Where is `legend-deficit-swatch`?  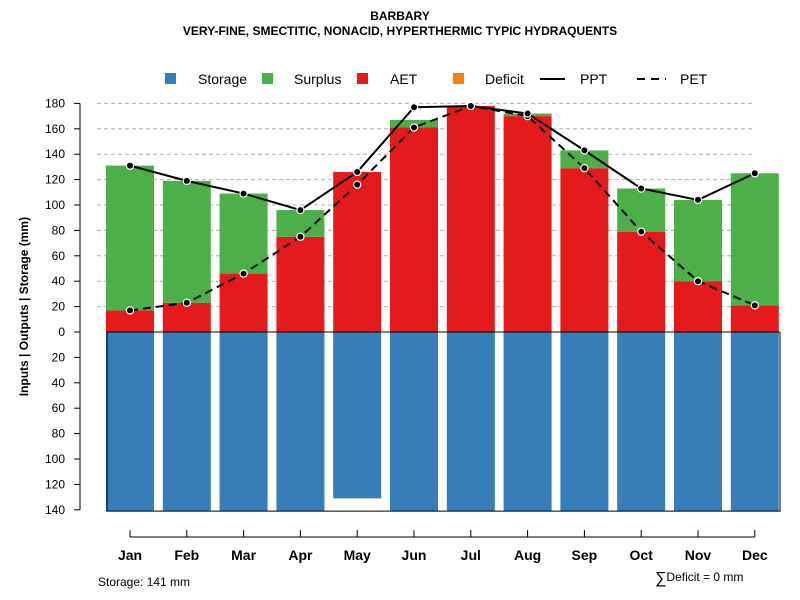 legend-deficit-swatch is located at coordinates (458, 78).